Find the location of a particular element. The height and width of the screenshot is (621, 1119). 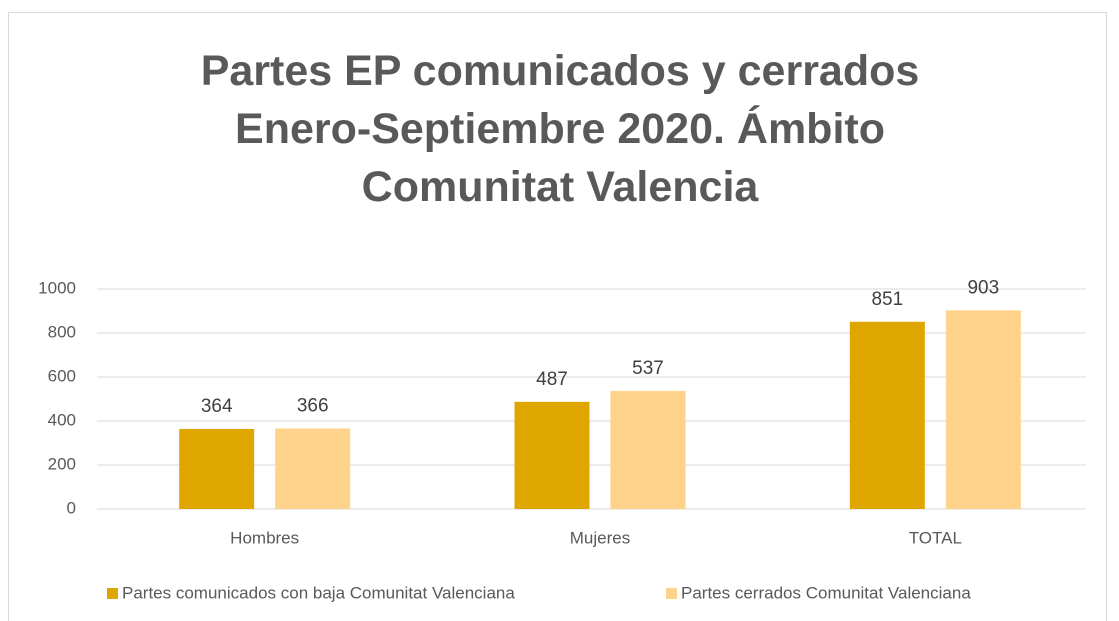

y-tick-label: 200 is located at coordinates (62, 463).